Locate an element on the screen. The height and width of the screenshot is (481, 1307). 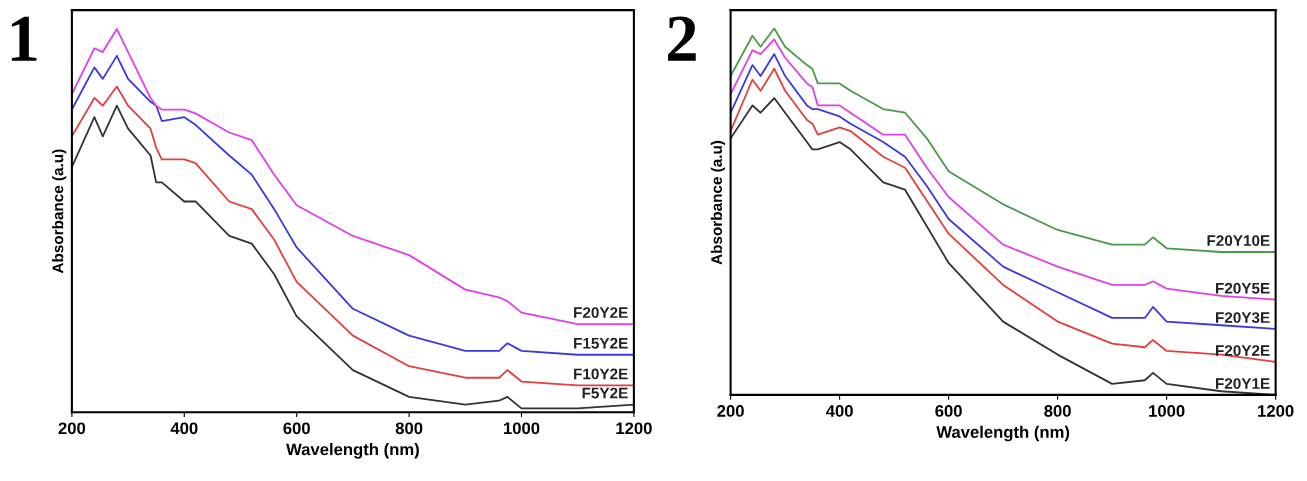
series-label: F10Y2E is located at coordinates (601, 374).